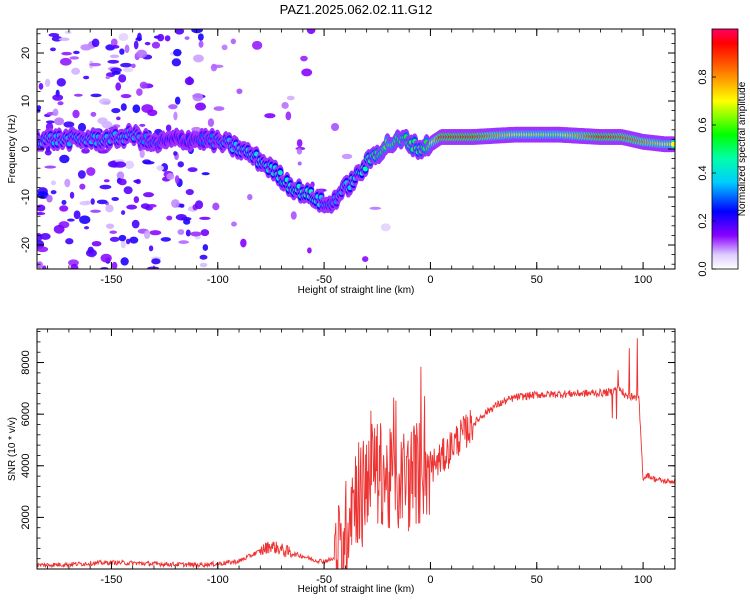 The image size is (750, 600). What do you see at coordinates (703, 172) in the screenshot?
I see `colorbar-tick-label: 0.4` at bounding box center [703, 172].